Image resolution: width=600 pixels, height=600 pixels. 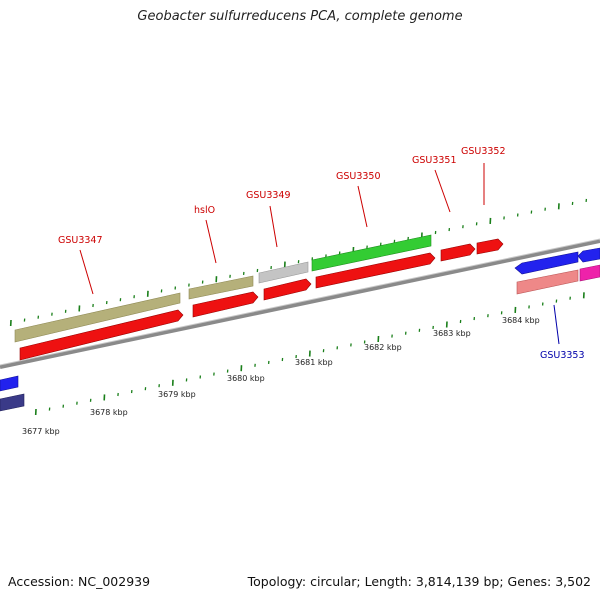 I want to click on gene-label: GSU3352, so click(x=483, y=151).